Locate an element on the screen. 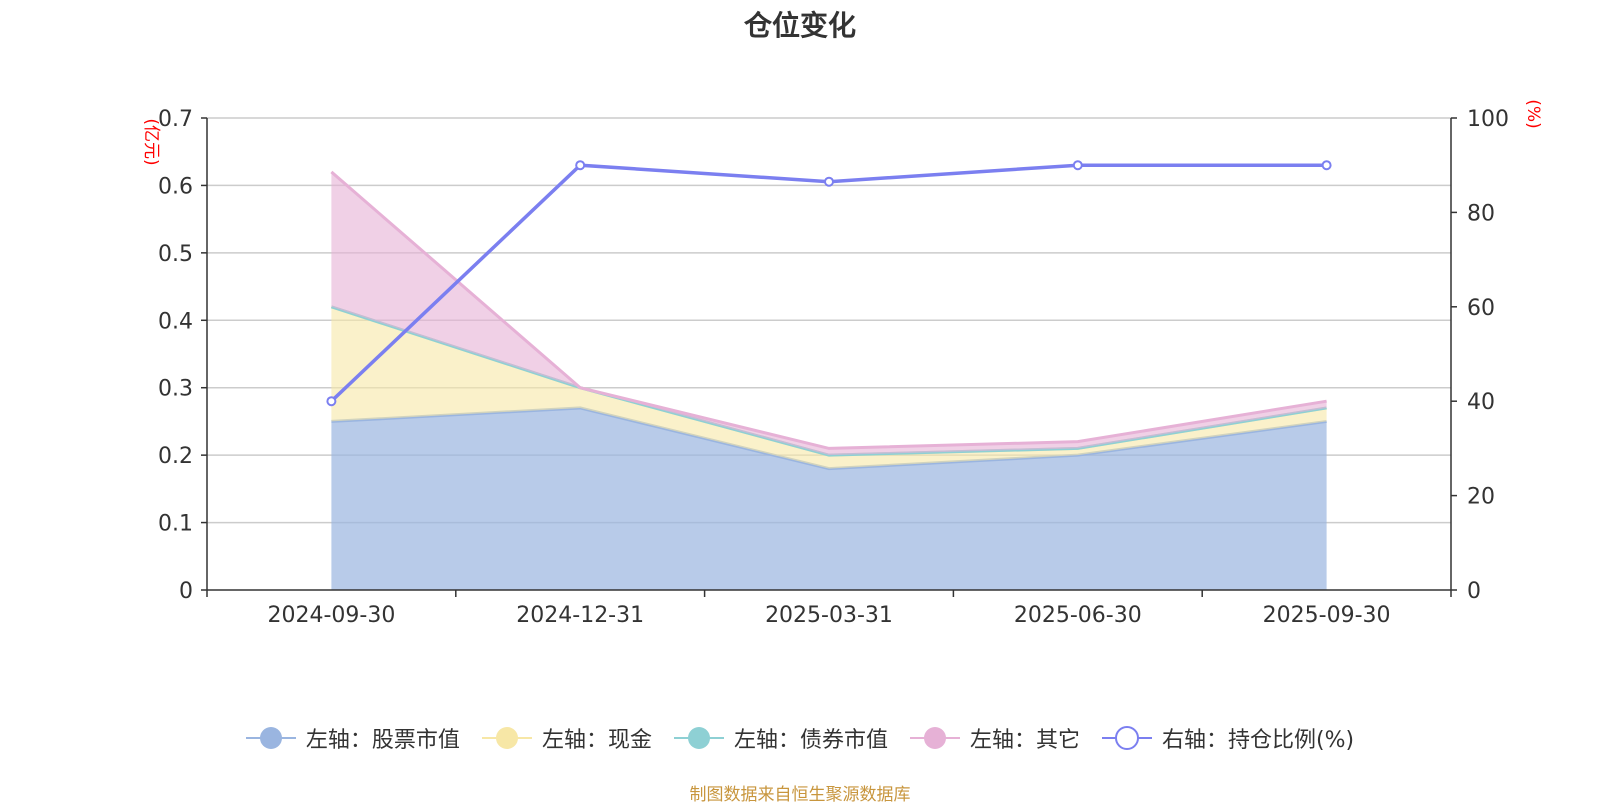  chart-title: 仓位变化 is located at coordinates (799, 25).